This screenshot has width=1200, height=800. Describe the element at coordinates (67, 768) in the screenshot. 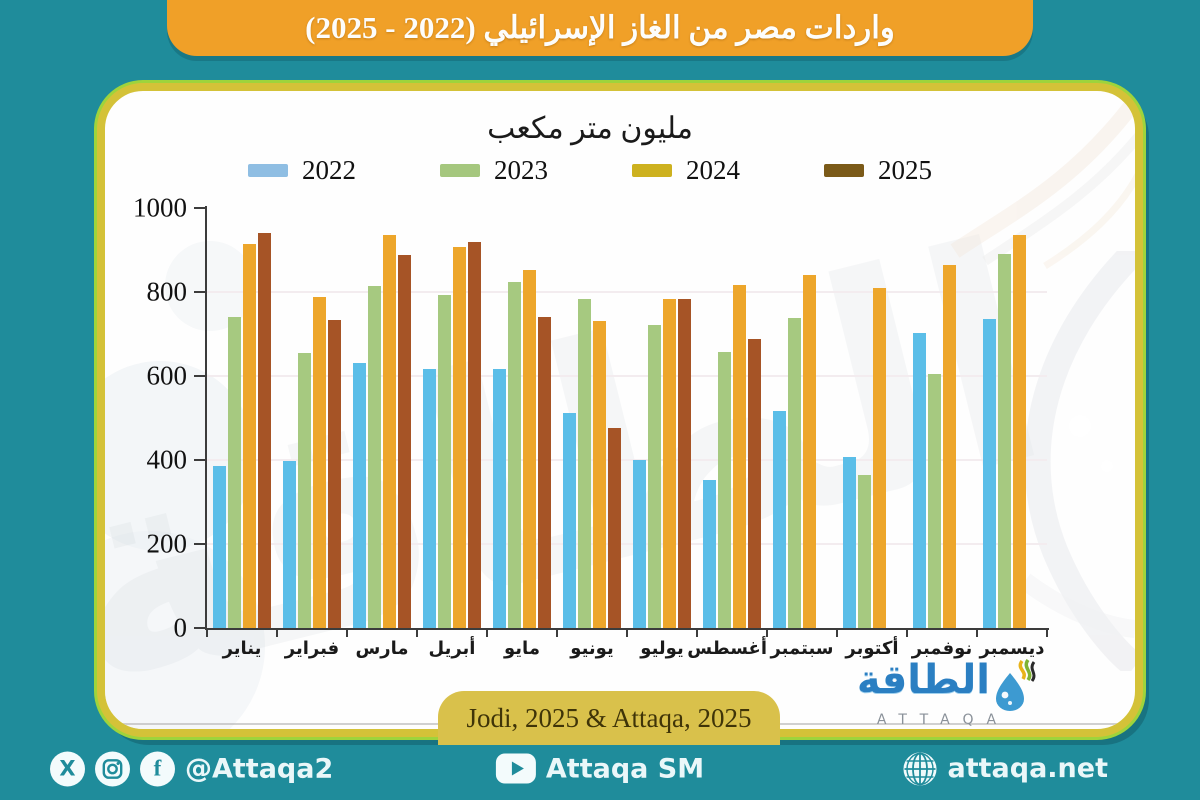

I see `x-twitter-icon: X` at that location.